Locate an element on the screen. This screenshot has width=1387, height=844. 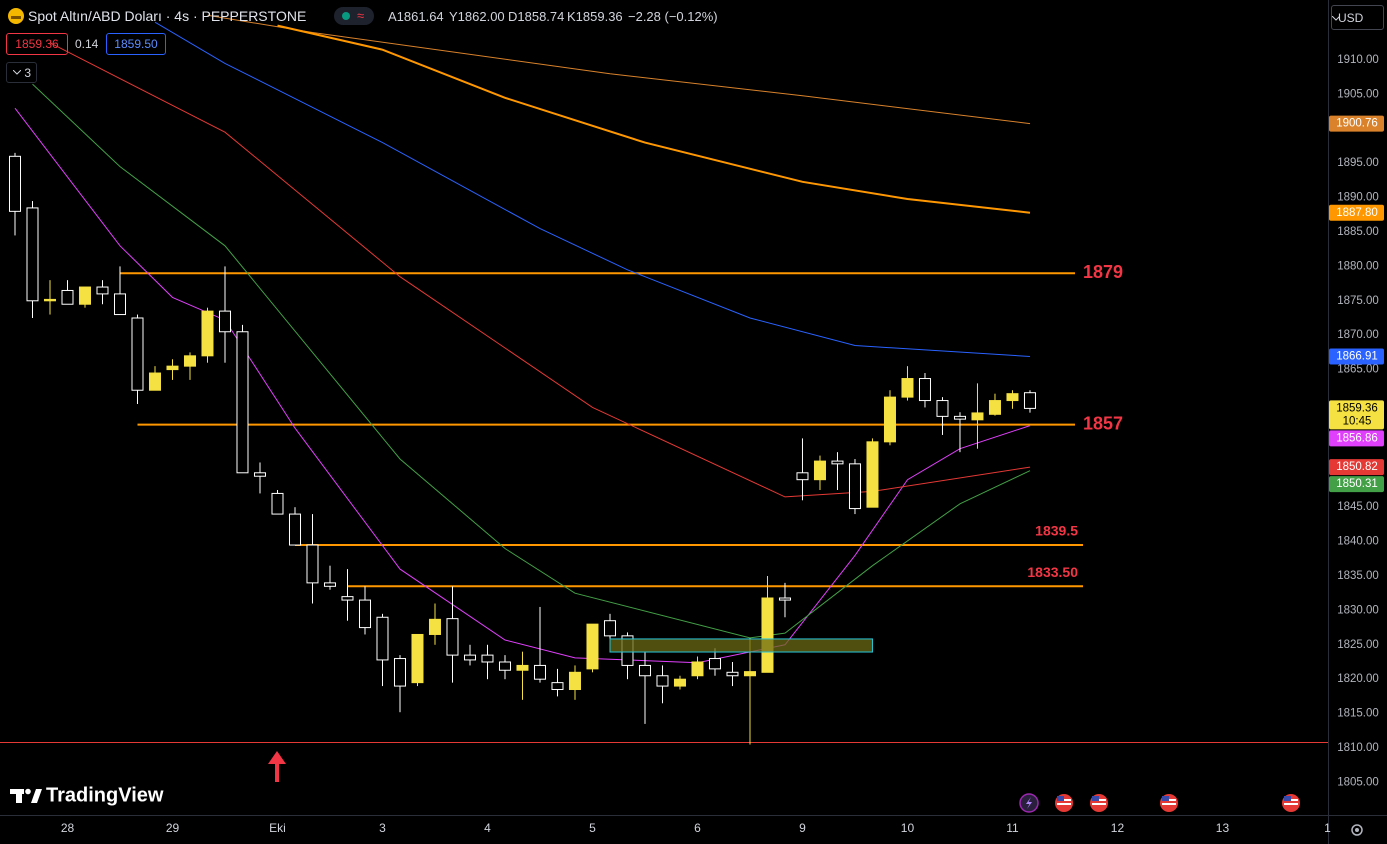
moving-average is located at coordinates (619, 69).